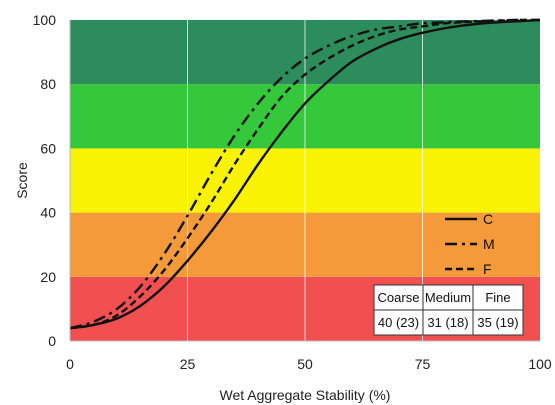  Describe the element at coordinates (497, 297) in the screenshot. I see `table-header-2: Fine` at that location.